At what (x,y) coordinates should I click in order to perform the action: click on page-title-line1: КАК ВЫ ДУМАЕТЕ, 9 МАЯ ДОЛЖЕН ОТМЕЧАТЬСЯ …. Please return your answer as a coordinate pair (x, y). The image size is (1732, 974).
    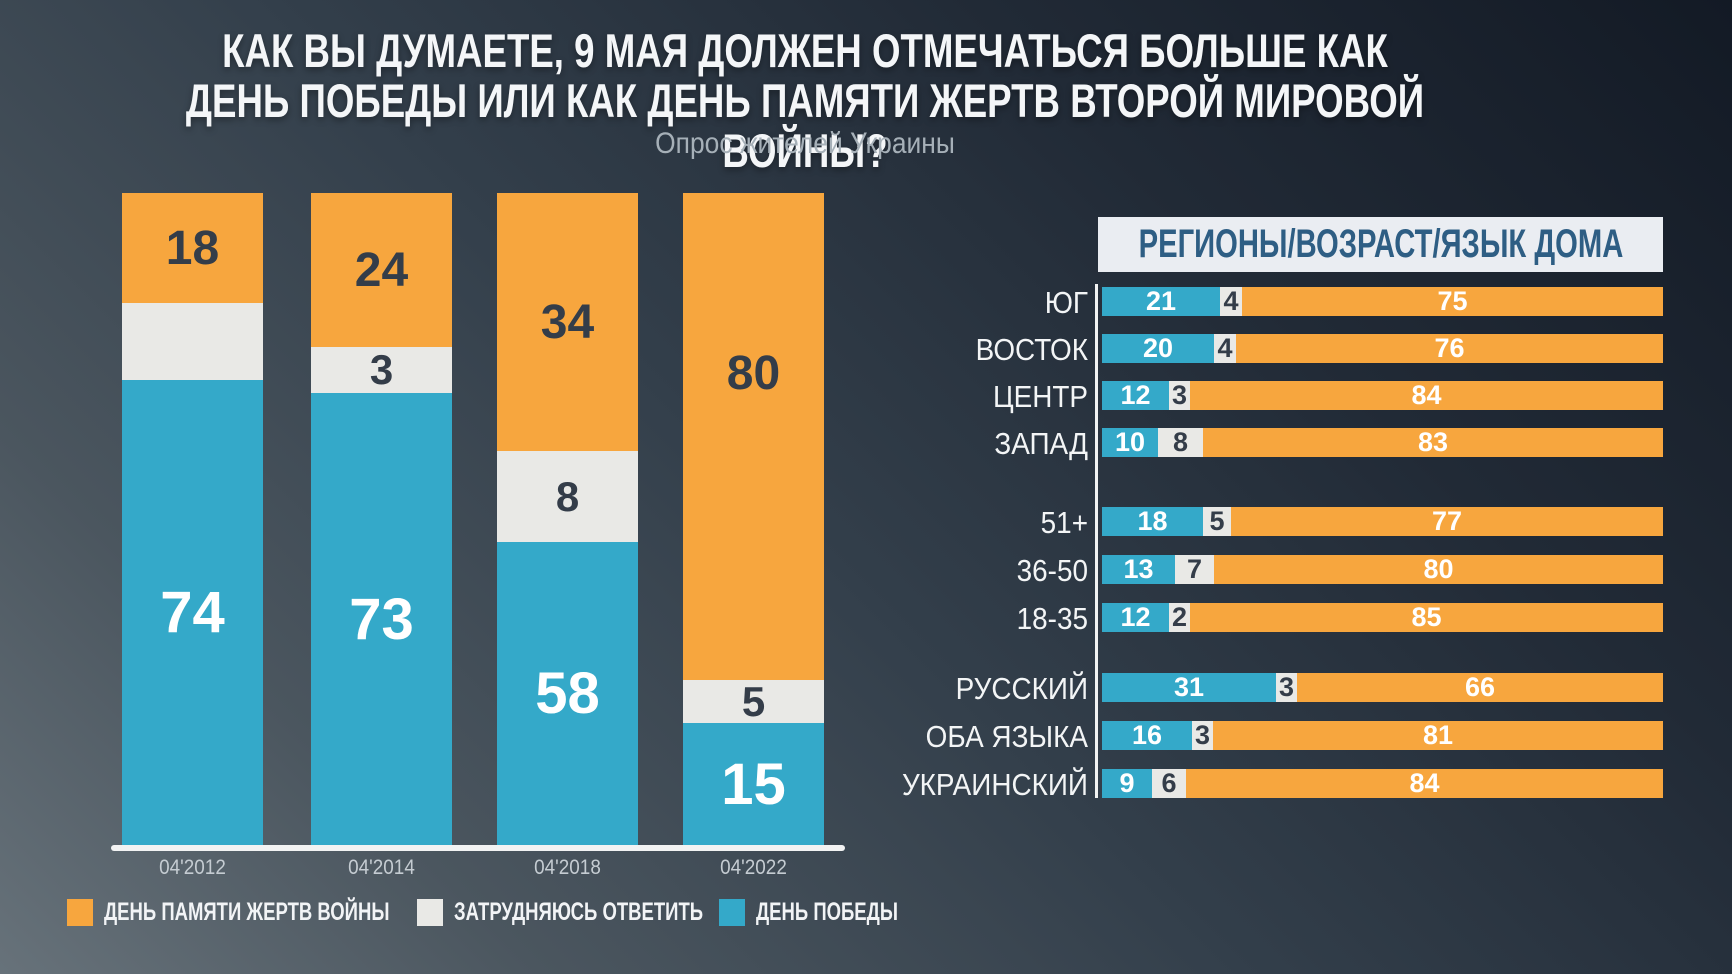
    Looking at the image, I should click on (805, 50).